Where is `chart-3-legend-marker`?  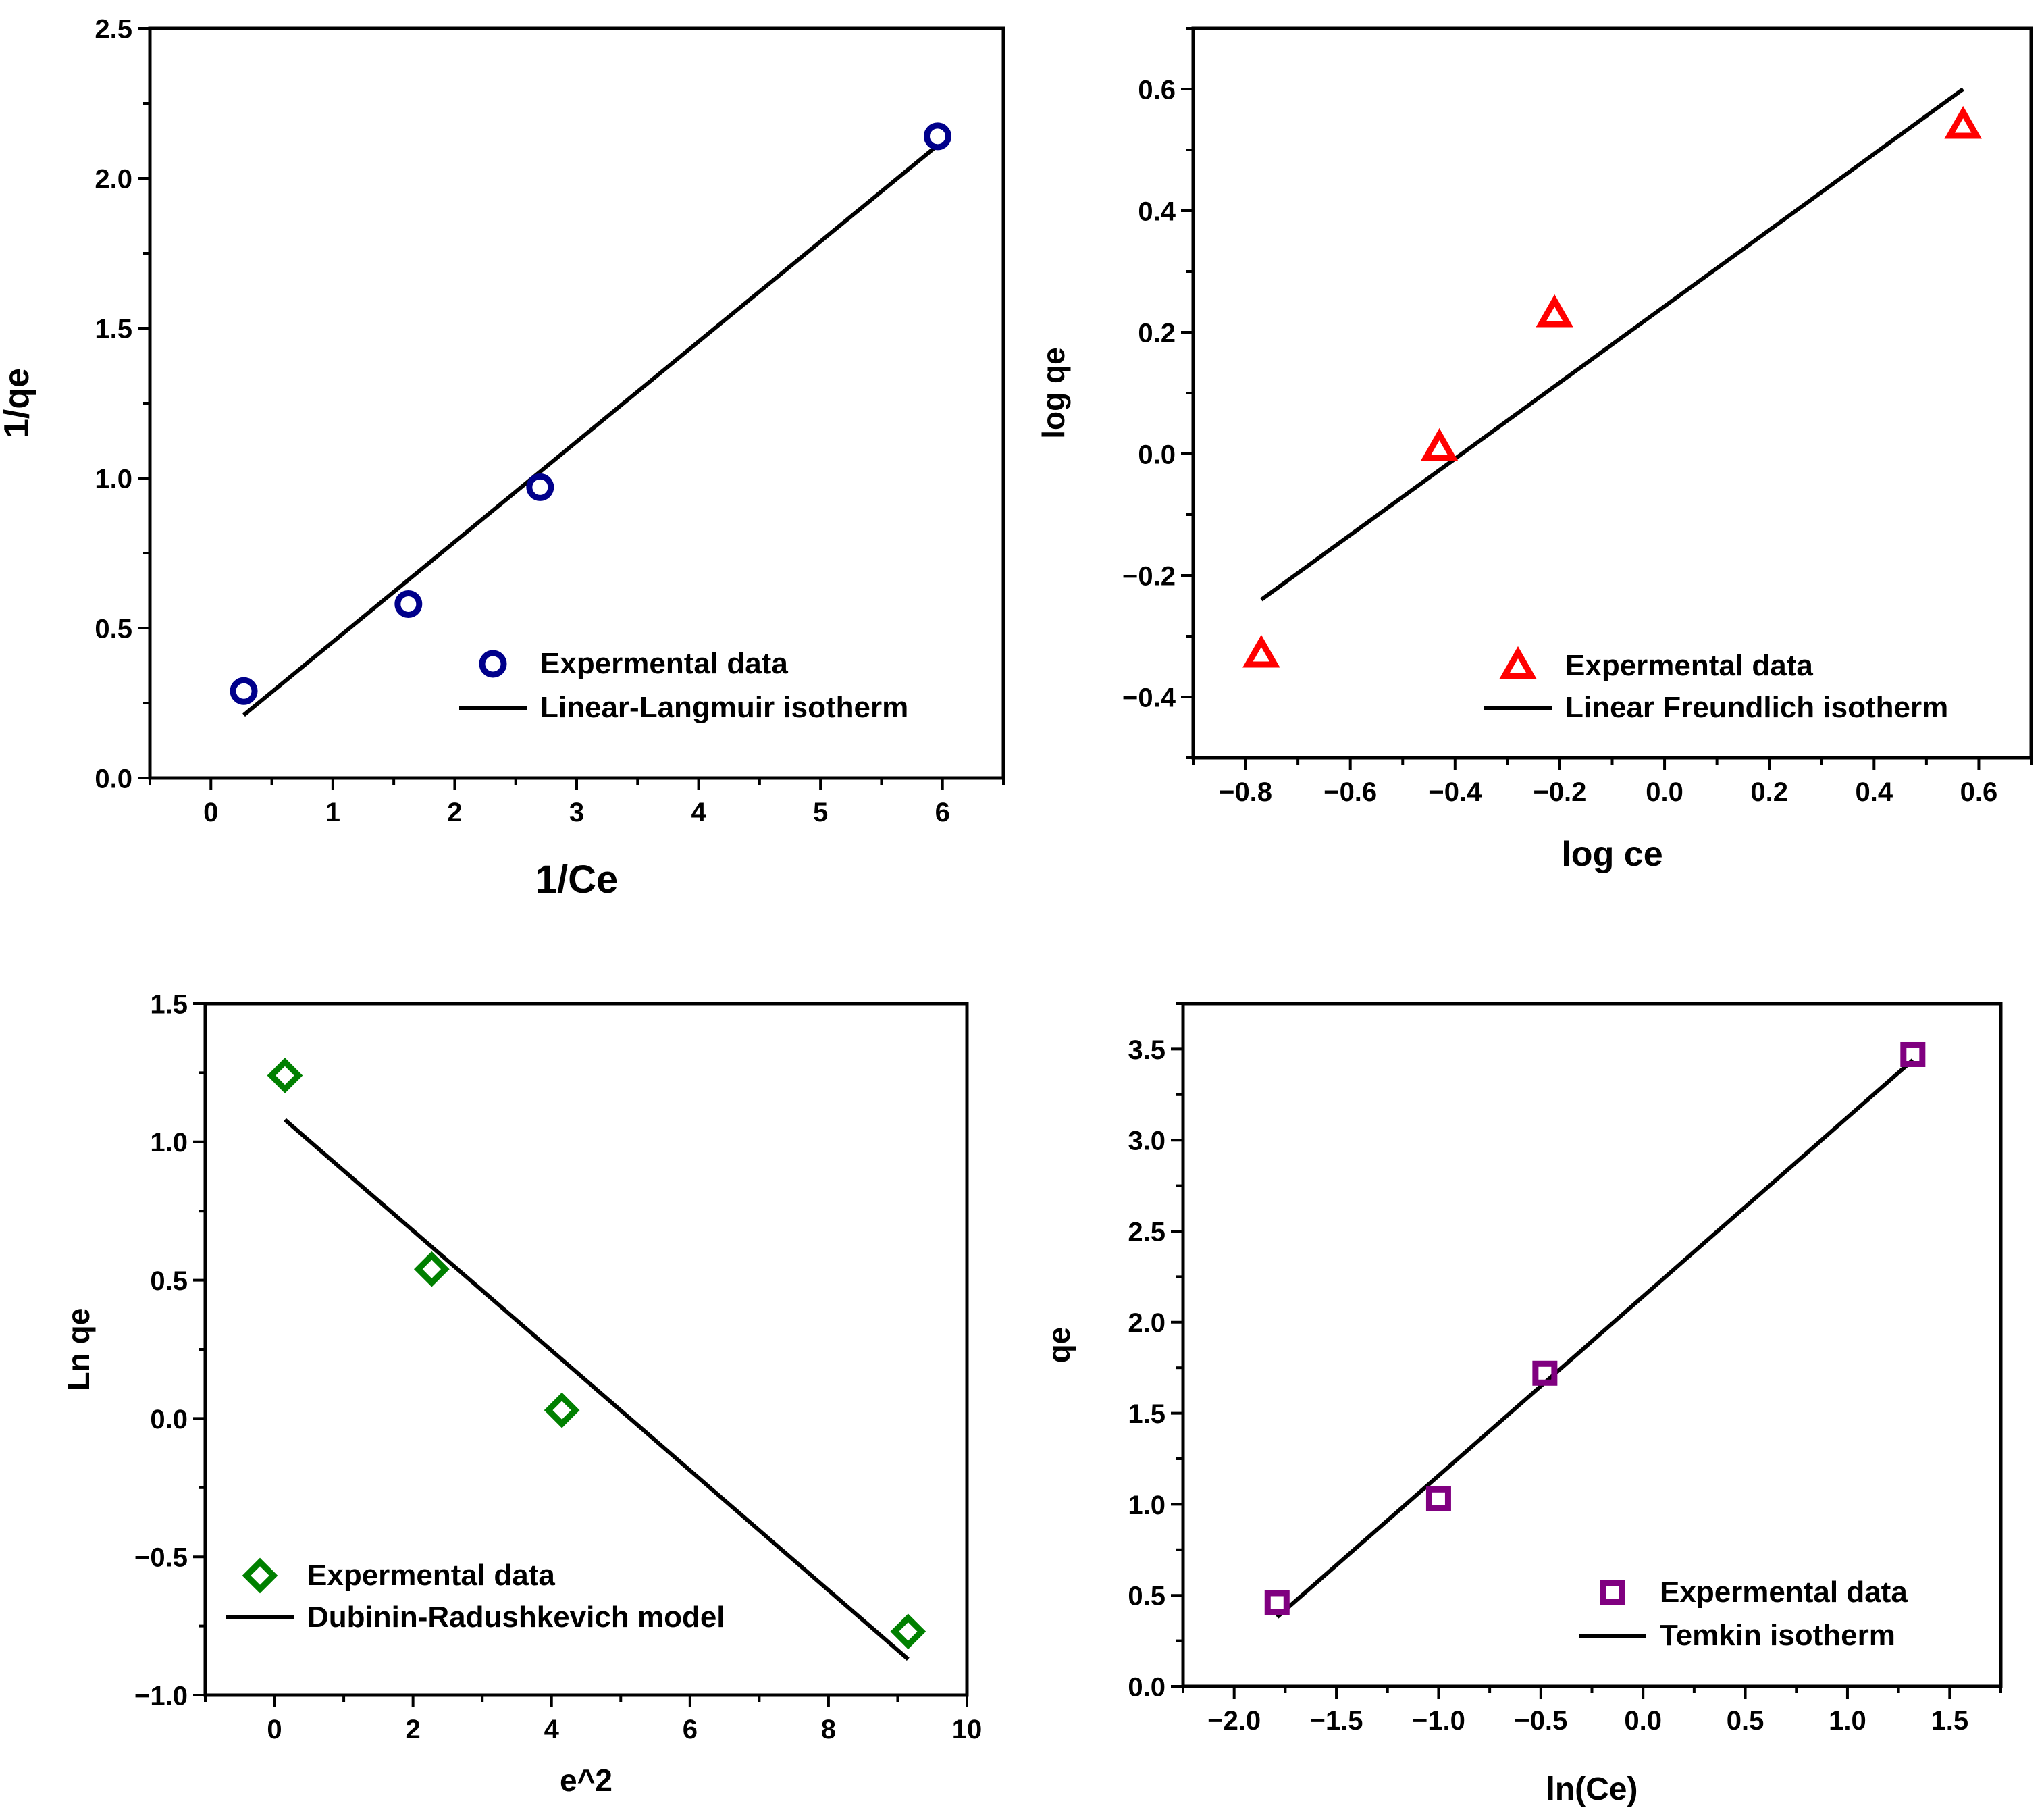
chart-3-legend-marker is located at coordinates (260, 1575).